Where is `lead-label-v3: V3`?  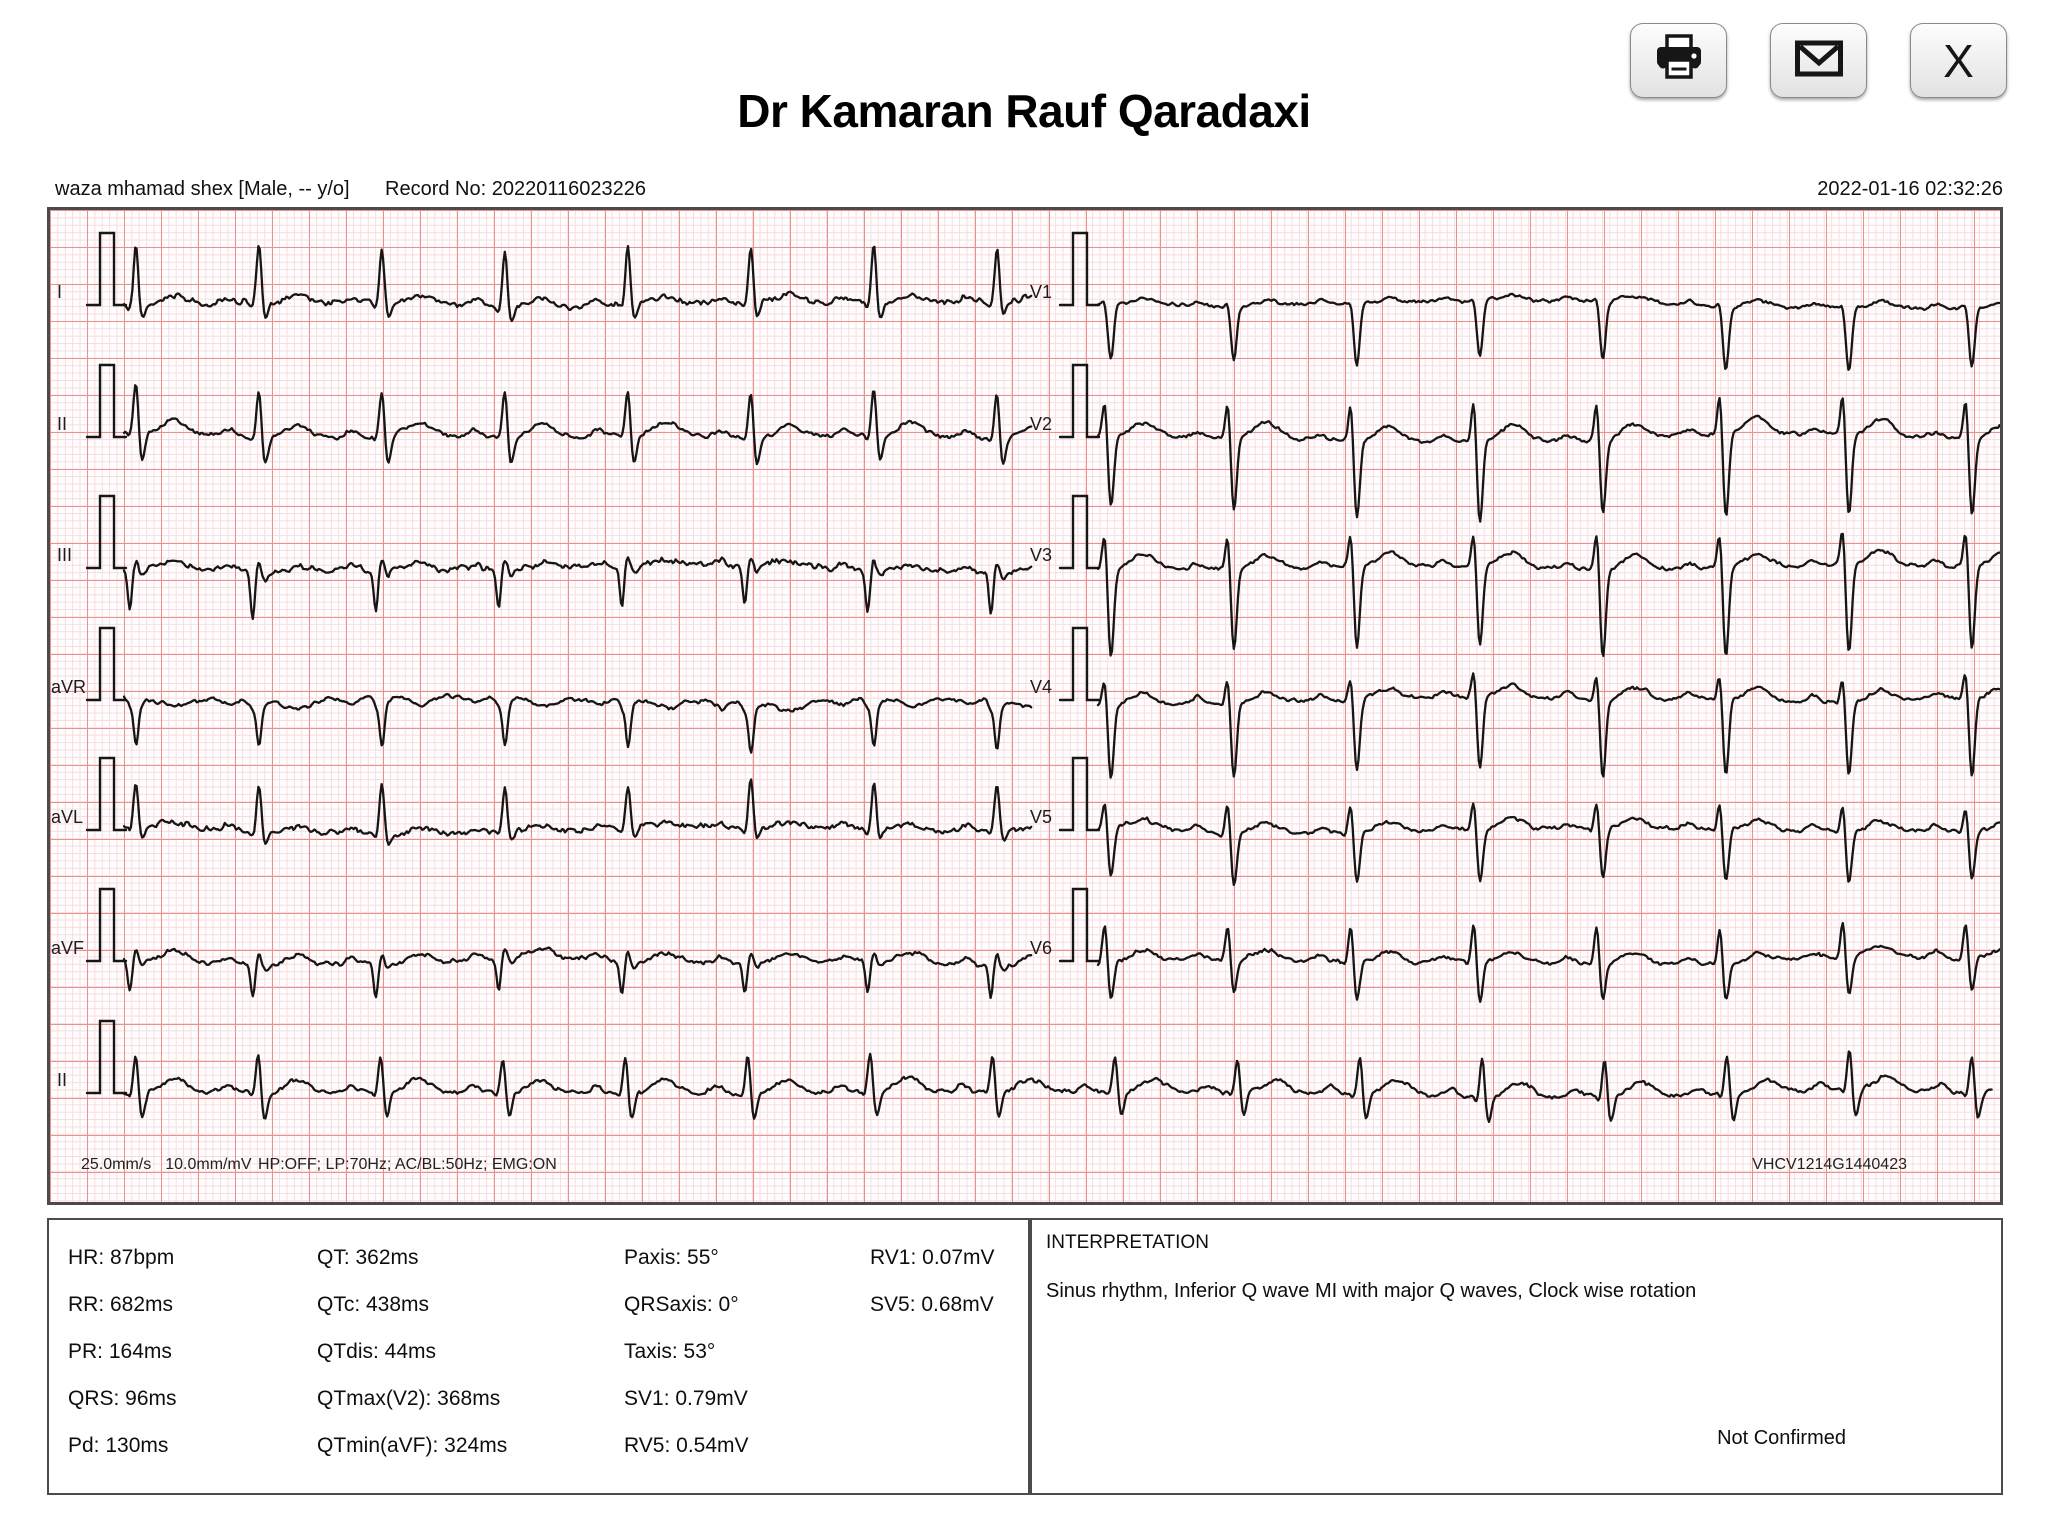 lead-label-v3: V3 is located at coordinates (1041, 555).